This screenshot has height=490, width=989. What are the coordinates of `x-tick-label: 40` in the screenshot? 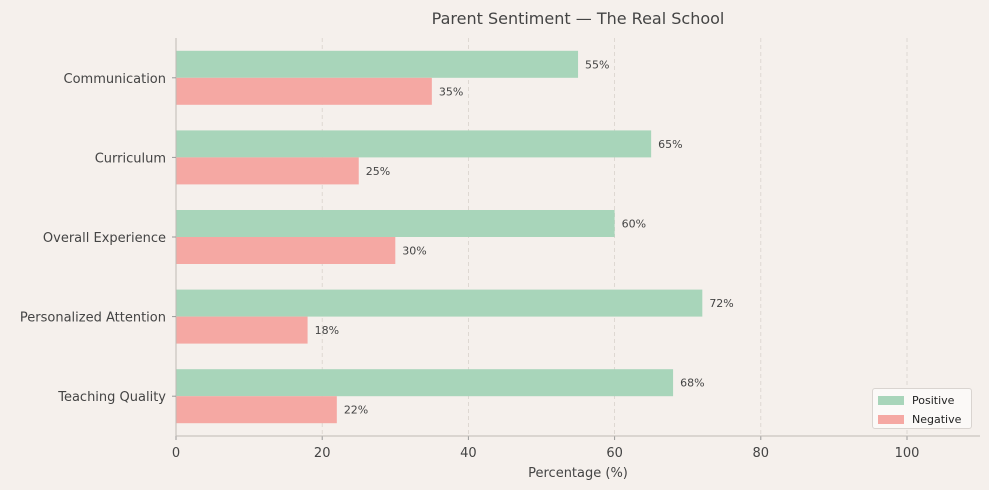 It's located at (468, 453).